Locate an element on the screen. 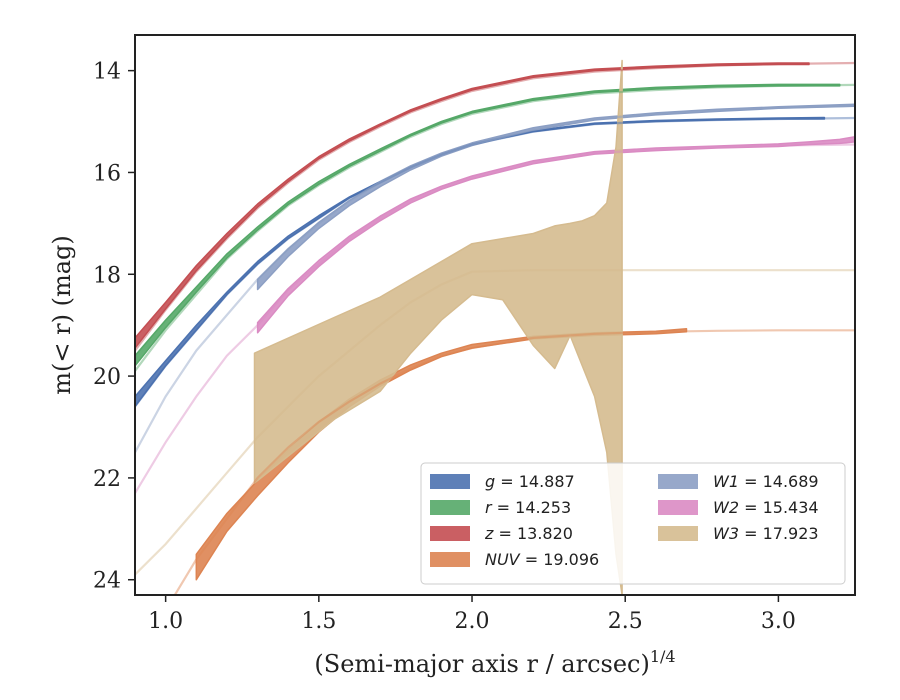  y-tick-label: 14 is located at coordinates (107, 72).